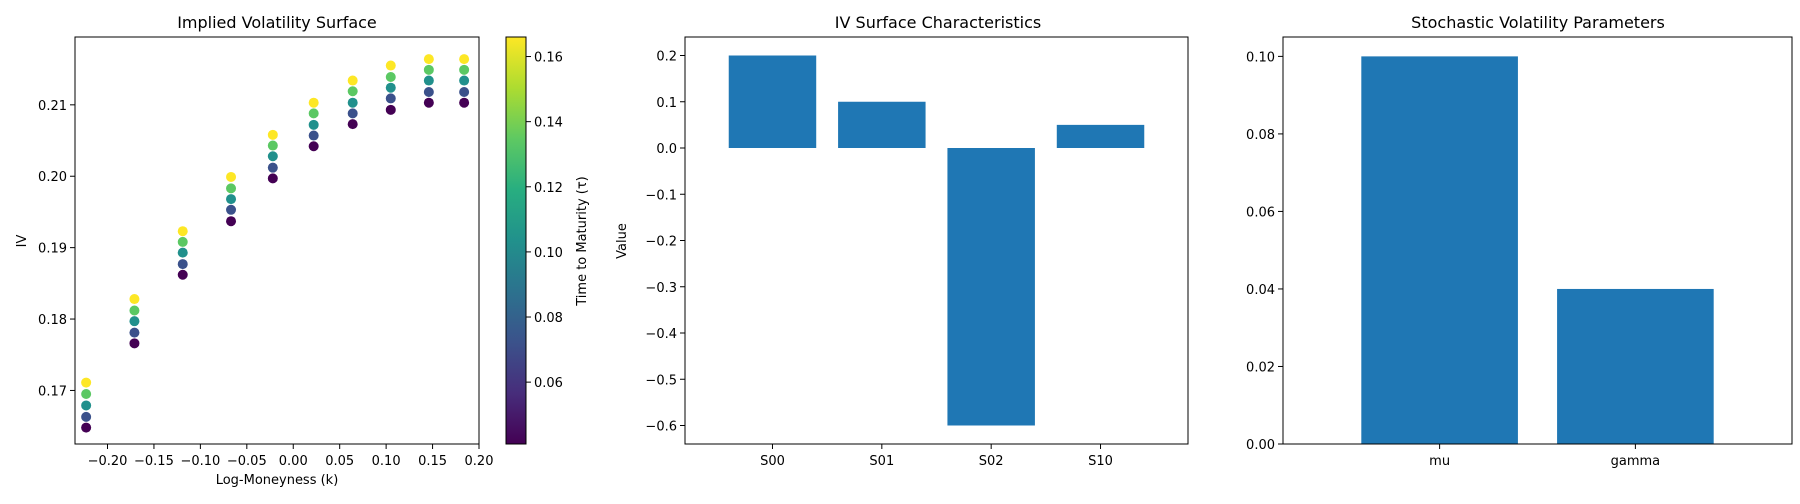  Describe the element at coordinates (154, 461) in the screenshot. I see `chart-1-xtick-label: −0.15` at that location.